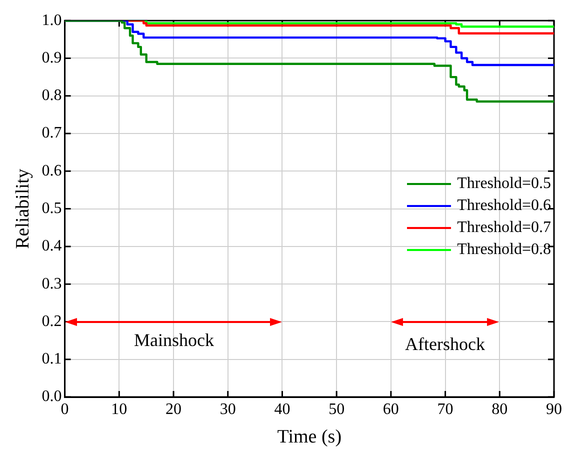  Describe the element at coordinates (119, 409) in the screenshot. I see `x-tick-label: 10` at that location.